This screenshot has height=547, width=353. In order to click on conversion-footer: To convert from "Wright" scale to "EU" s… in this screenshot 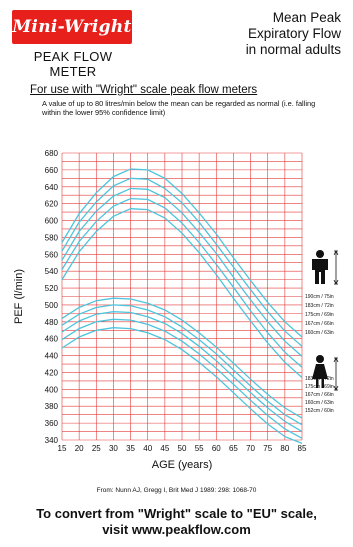, I will do `click(176, 522)`.